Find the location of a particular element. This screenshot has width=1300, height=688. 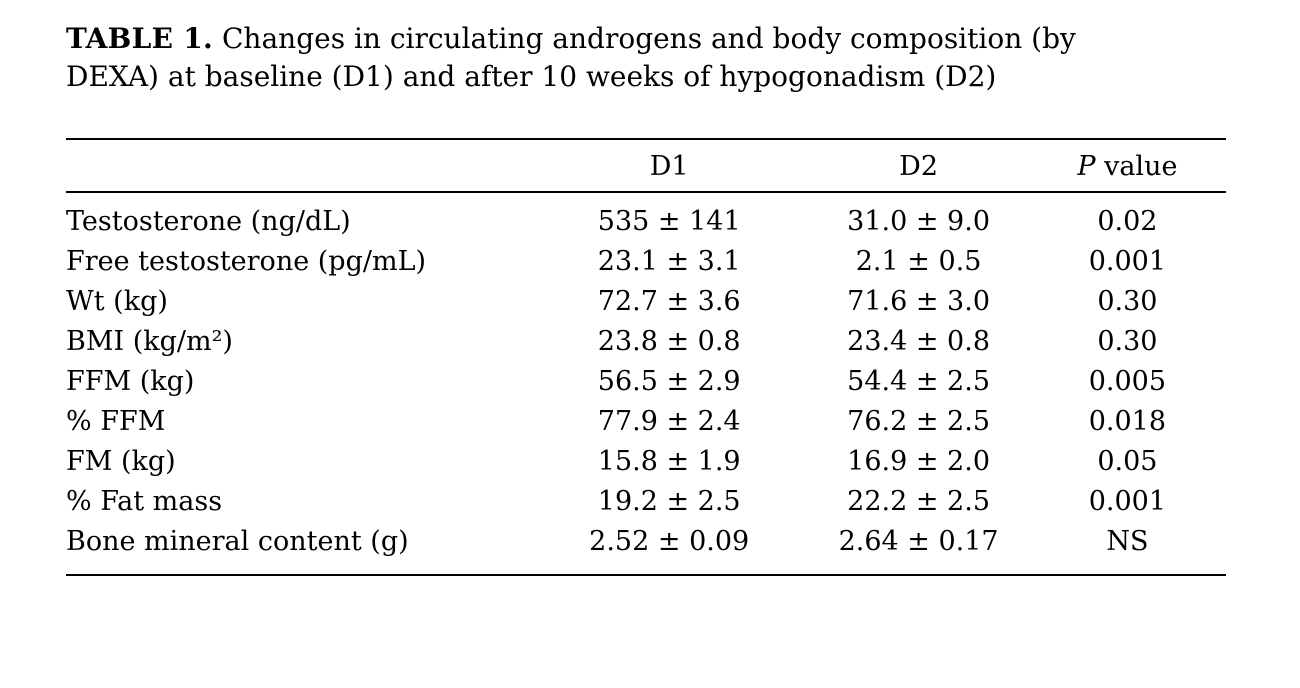

row-label: Free testosterone (pg/mL) is located at coordinates (246, 261).